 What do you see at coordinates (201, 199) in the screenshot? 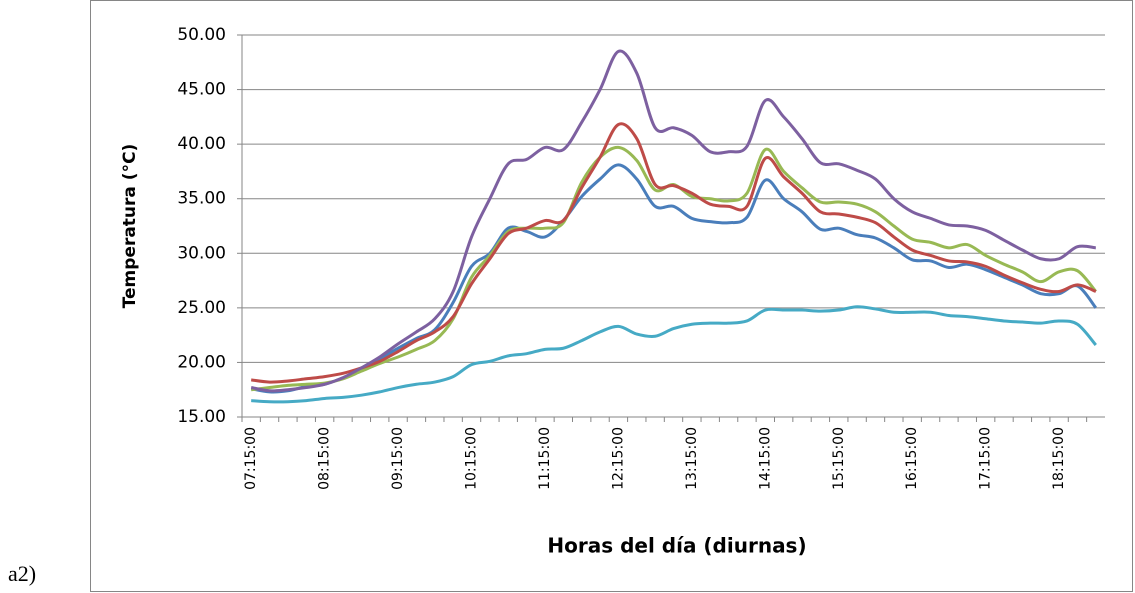
I see `y-tick-label: 35.00` at bounding box center [201, 199].